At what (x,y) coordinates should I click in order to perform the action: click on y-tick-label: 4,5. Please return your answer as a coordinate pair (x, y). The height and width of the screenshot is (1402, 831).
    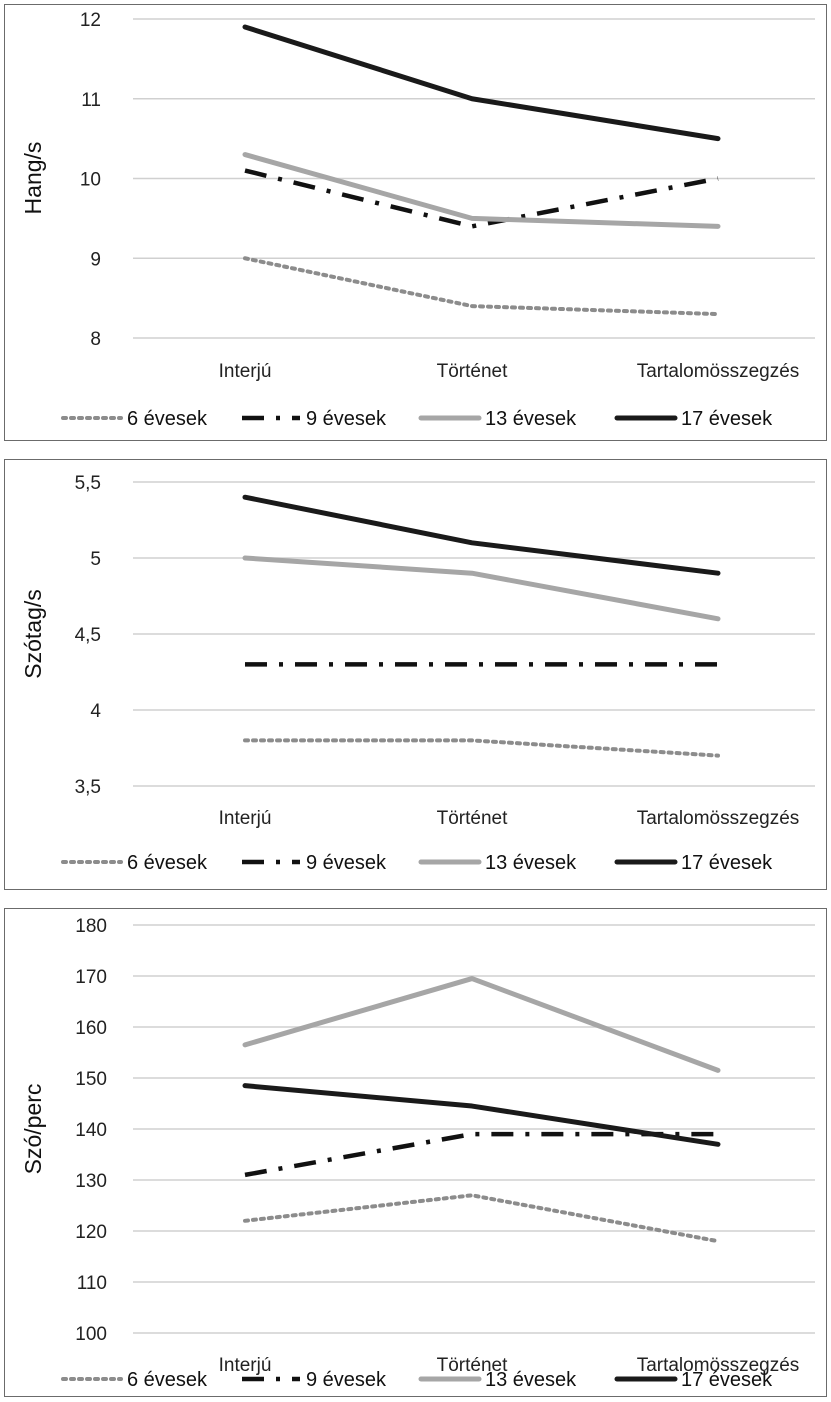
    Looking at the image, I should click on (88, 635).